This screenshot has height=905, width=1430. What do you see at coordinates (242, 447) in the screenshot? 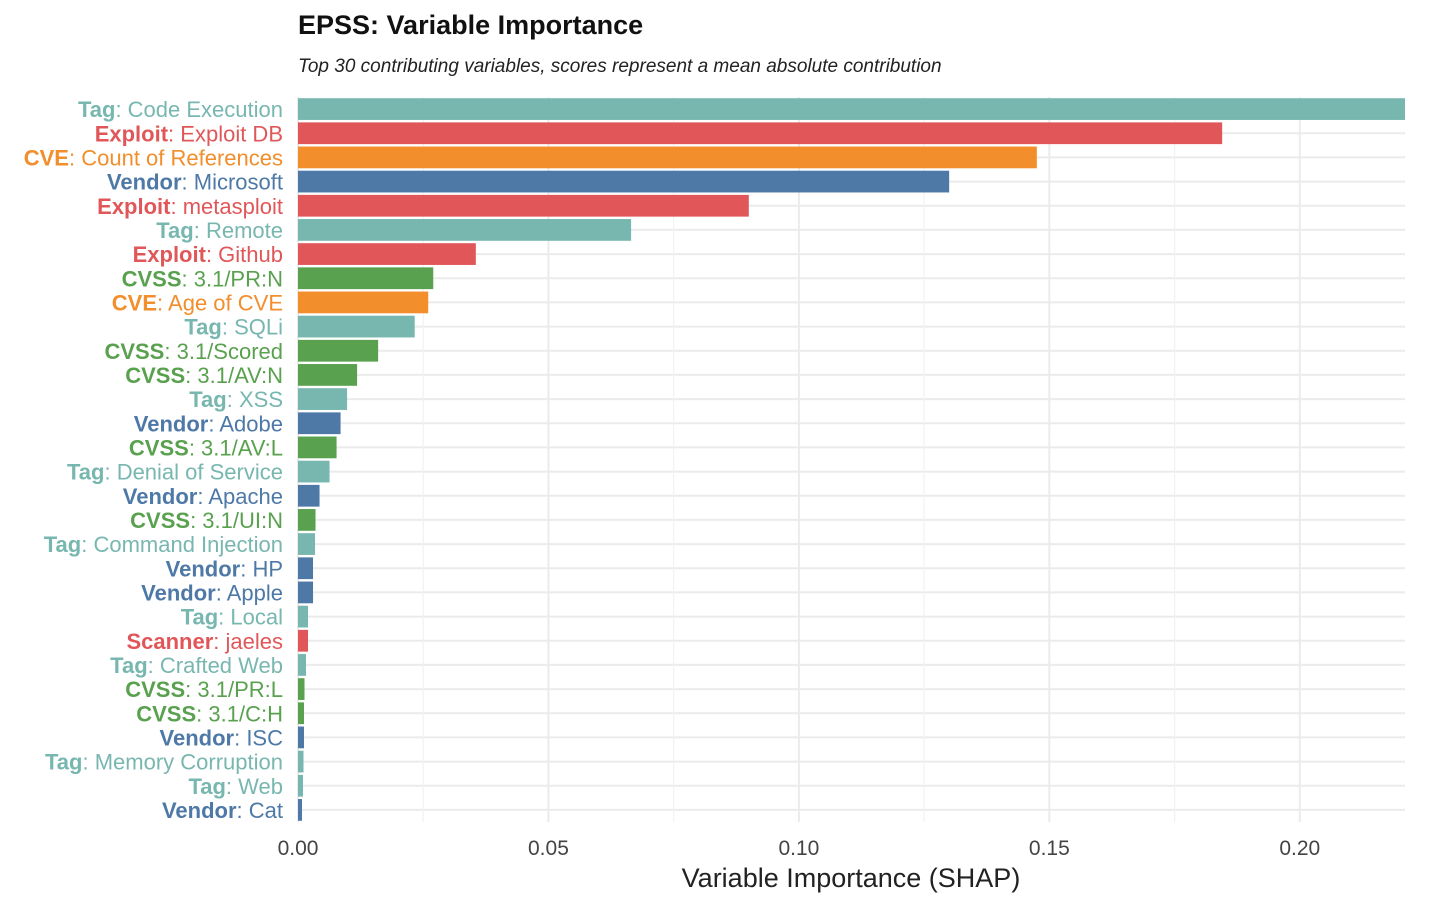
I see `category-name: 3.1/AV:L` at bounding box center [242, 447].